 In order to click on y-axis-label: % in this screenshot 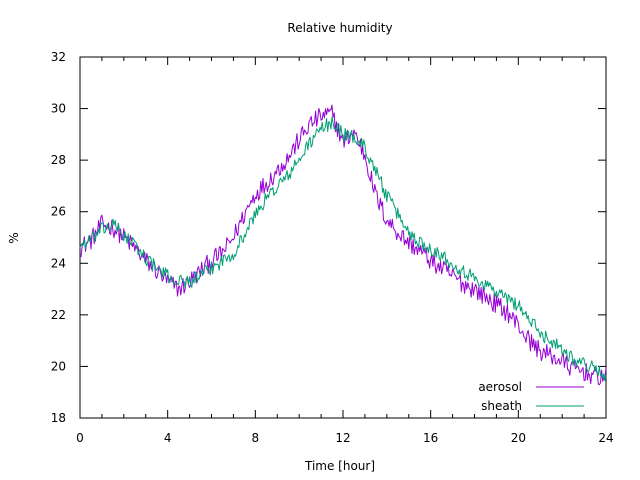, I will do `click(14, 237)`.